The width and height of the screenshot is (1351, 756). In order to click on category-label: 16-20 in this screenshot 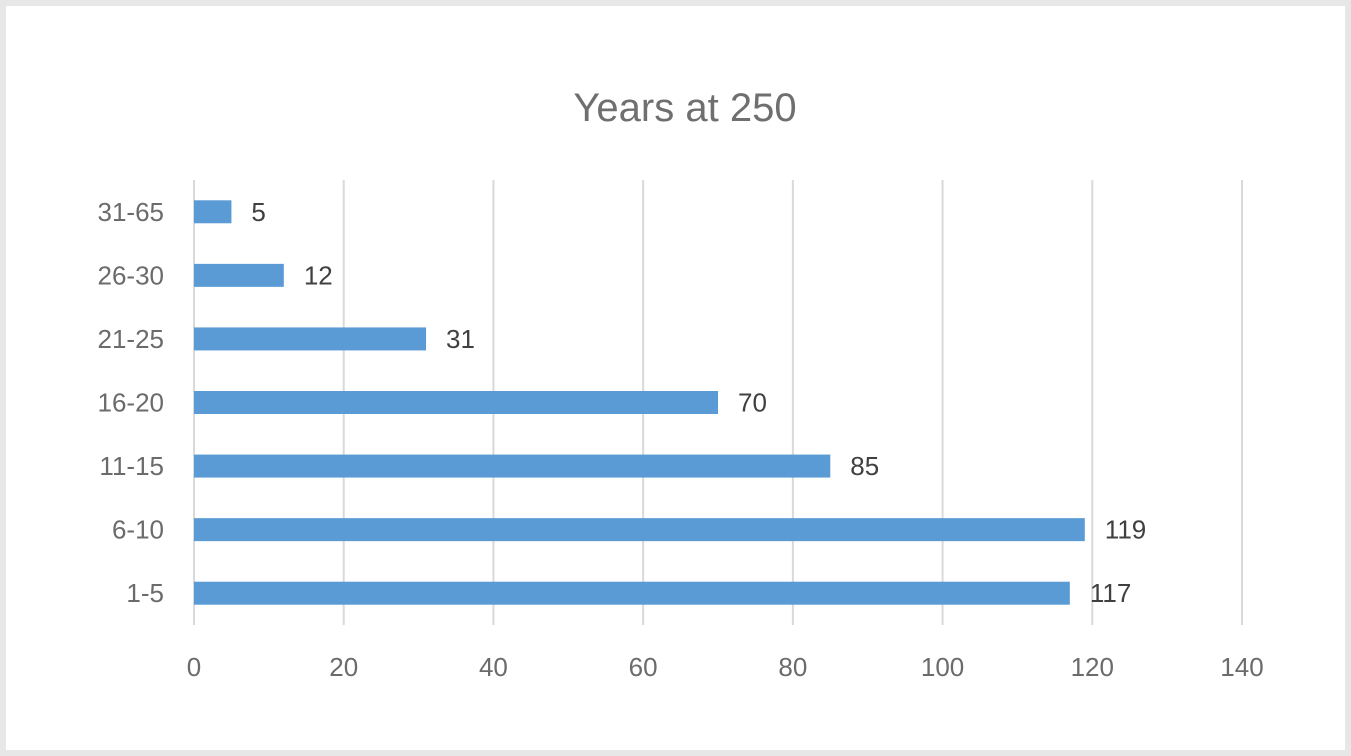, I will do `click(131, 403)`.